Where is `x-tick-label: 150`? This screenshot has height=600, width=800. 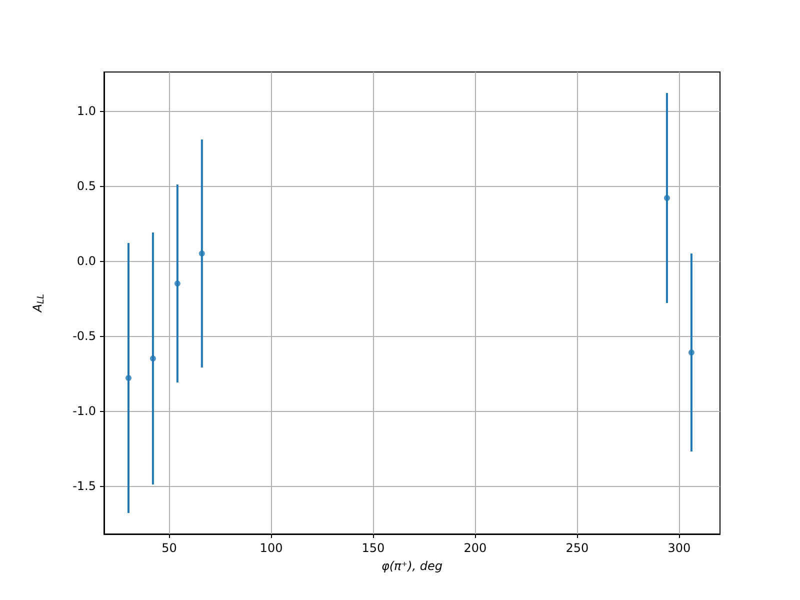
x-tick-label: 150 is located at coordinates (373, 548).